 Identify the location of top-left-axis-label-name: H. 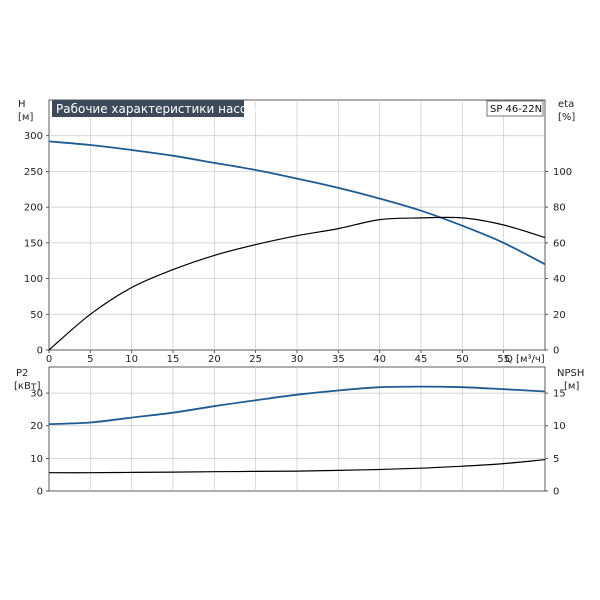
(22, 104).